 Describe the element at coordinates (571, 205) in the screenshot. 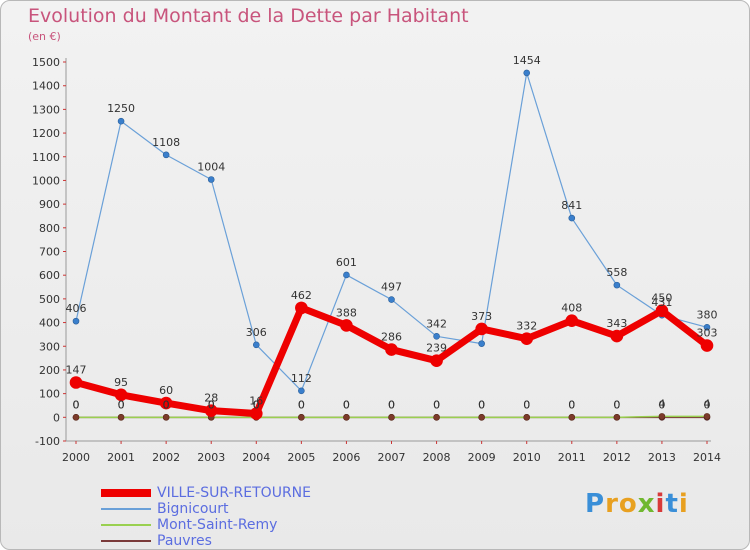

I see `data-label: 841` at that location.